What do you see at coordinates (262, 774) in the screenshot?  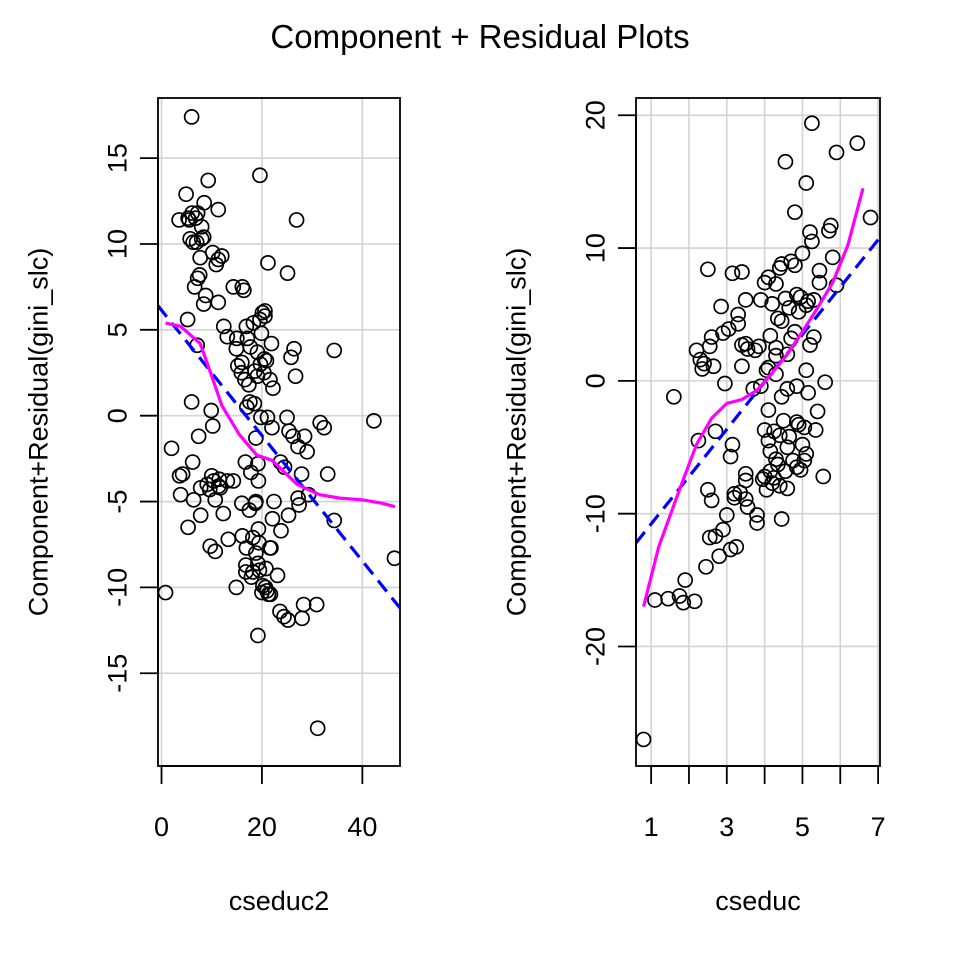 I see `x-axis` at bounding box center [262, 774].